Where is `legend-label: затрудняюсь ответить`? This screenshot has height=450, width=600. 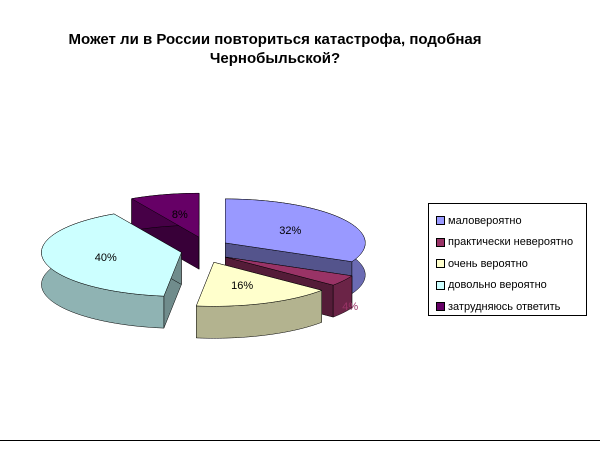 legend-label: затрудняюсь ответить is located at coordinates (504, 306).